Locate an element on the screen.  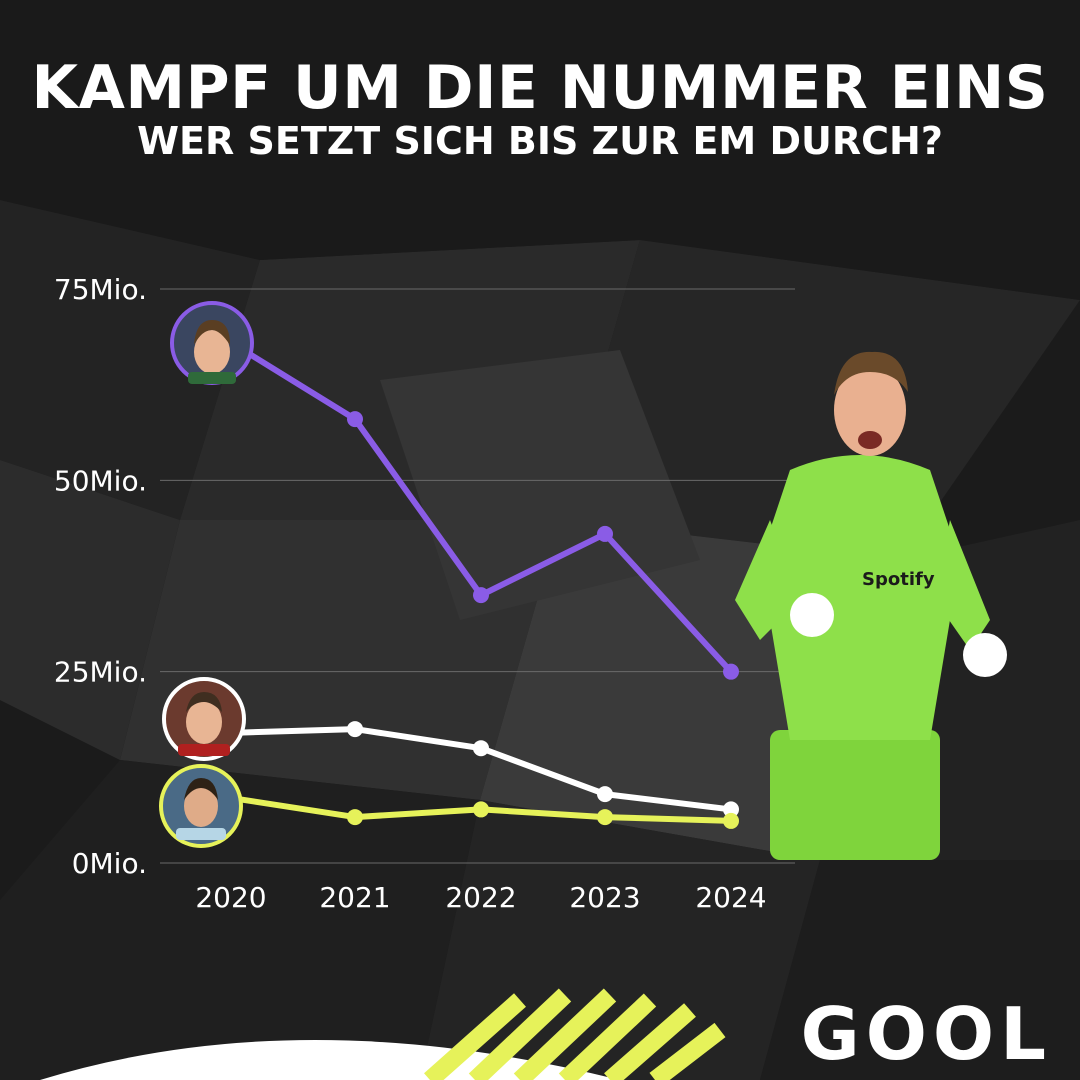
y-tick-label: 50Mio. is located at coordinates (100, 480).